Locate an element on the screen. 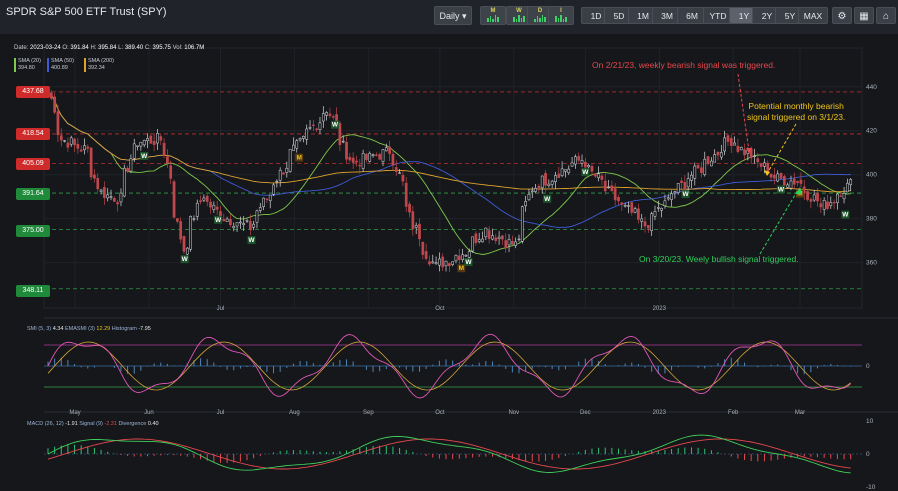 The image size is (898, 491). macd-line is located at coordinates (449, 454).